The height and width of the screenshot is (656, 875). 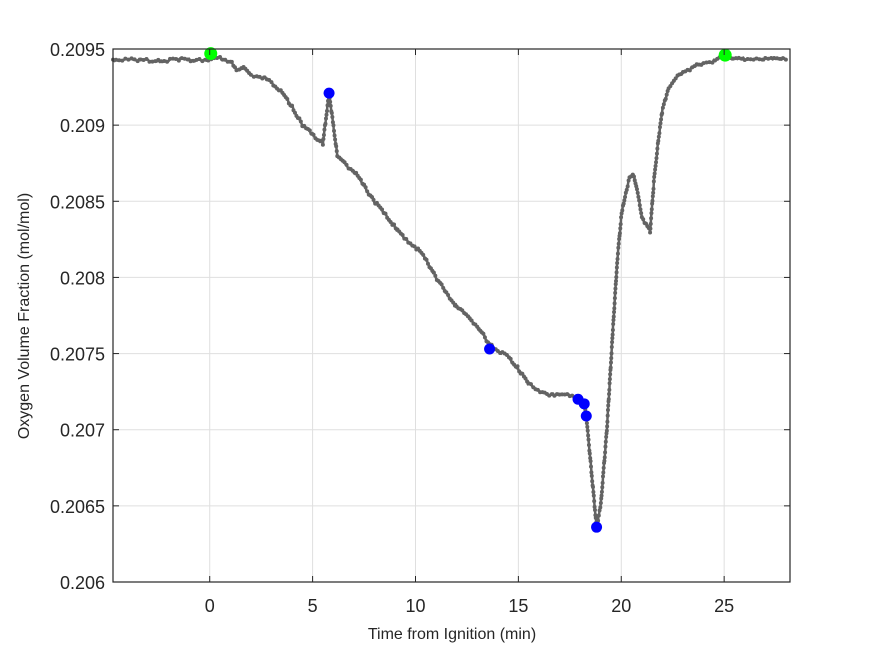 What do you see at coordinates (82, 278) in the screenshot?
I see `y-tick-label: 0.208` at bounding box center [82, 278].